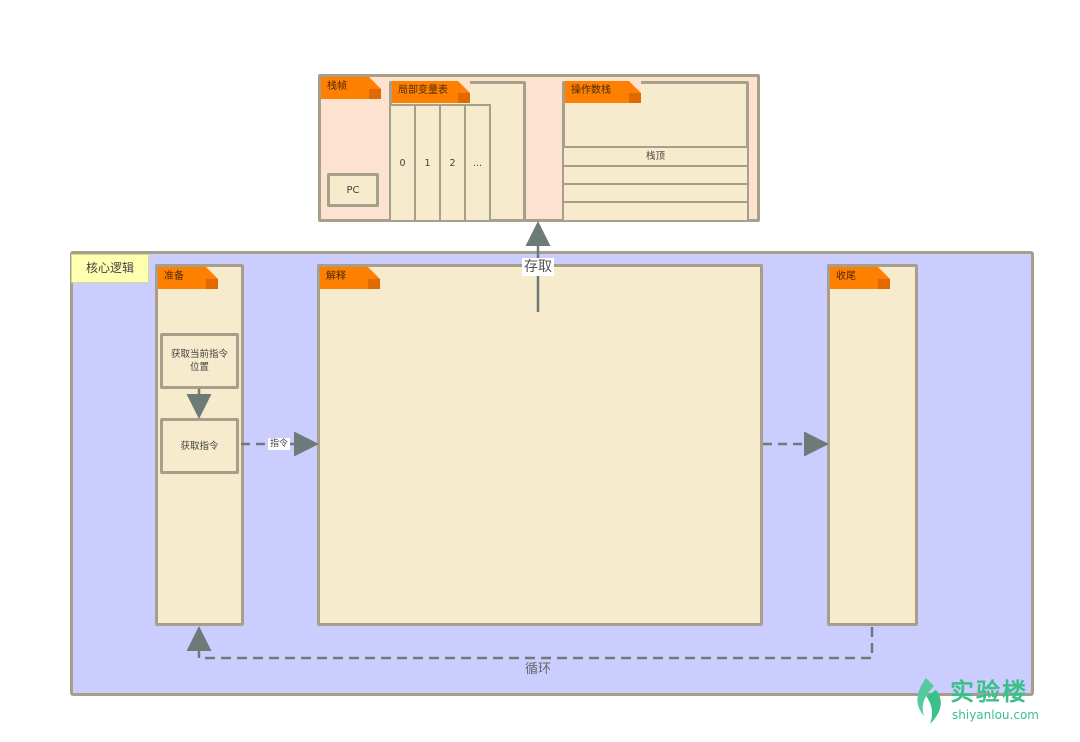 This screenshot has height=742, width=1080. Describe the element at coordinates (846, 276) in the screenshot. I see `finish-label: 收尾` at that location.